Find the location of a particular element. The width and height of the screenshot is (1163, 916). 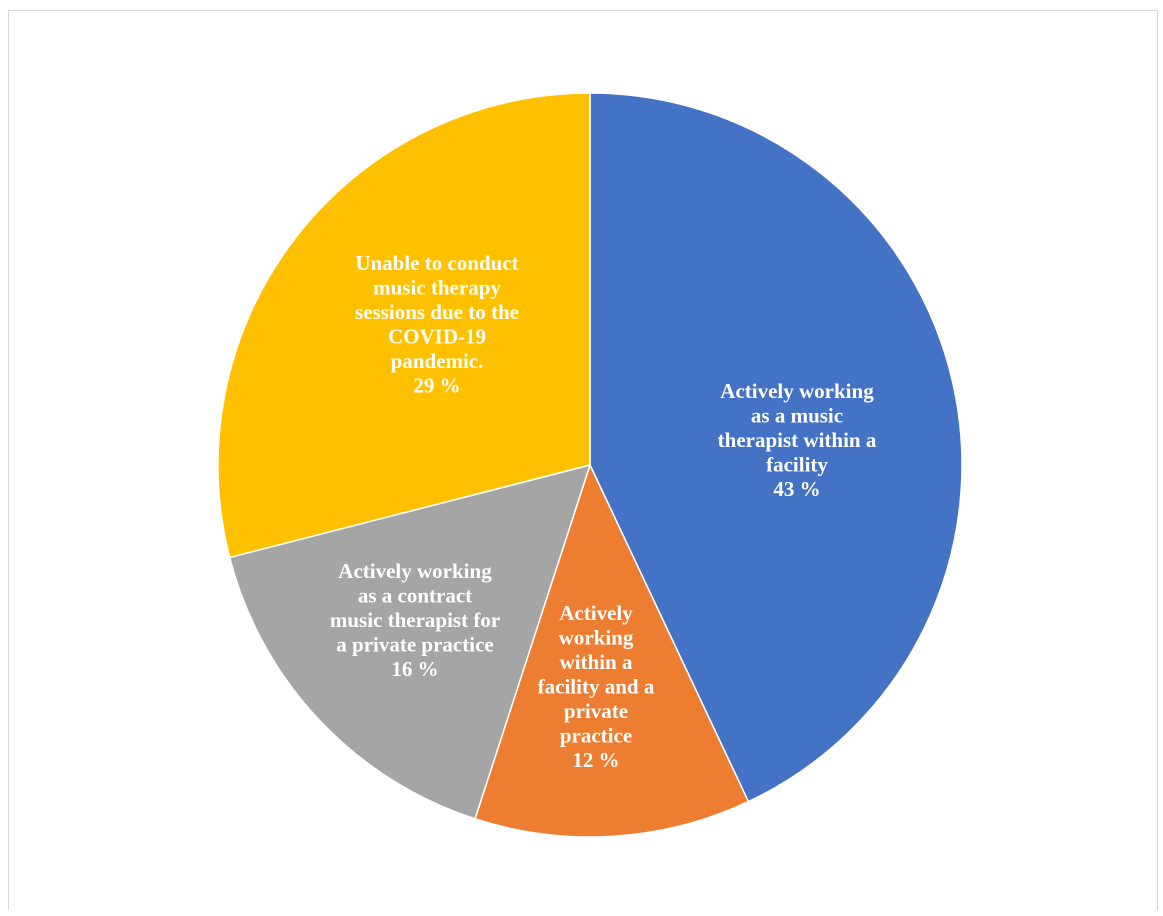

slice-label-line: music therapy is located at coordinates (437, 288).